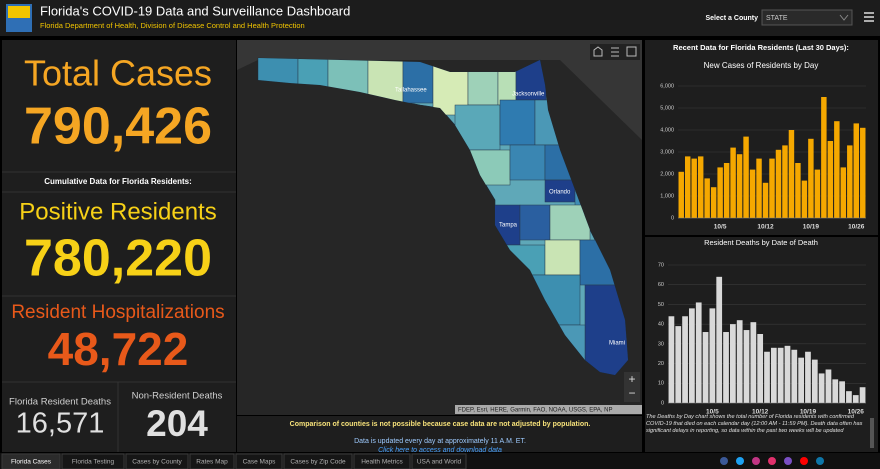 The image size is (880, 469). Describe the element at coordinates (667, 196) in the screenshot. I see `y-tick-label: 1,000` at that location.